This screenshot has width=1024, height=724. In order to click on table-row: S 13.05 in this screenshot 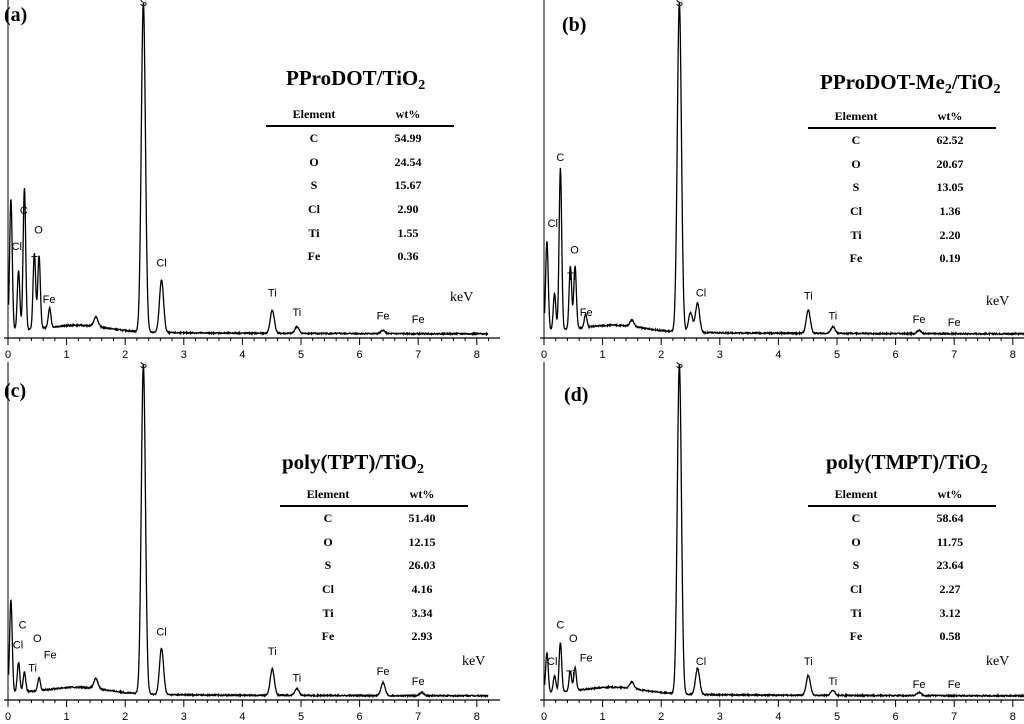, I will do `click(902, 188)`.